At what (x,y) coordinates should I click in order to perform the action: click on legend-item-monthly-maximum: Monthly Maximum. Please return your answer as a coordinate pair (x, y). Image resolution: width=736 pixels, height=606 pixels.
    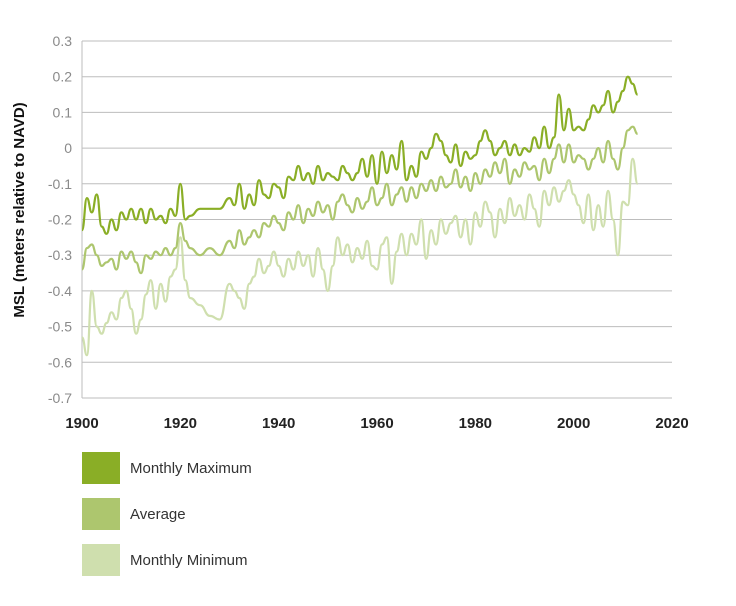
    Looking at the image, I should click on (167, 468).